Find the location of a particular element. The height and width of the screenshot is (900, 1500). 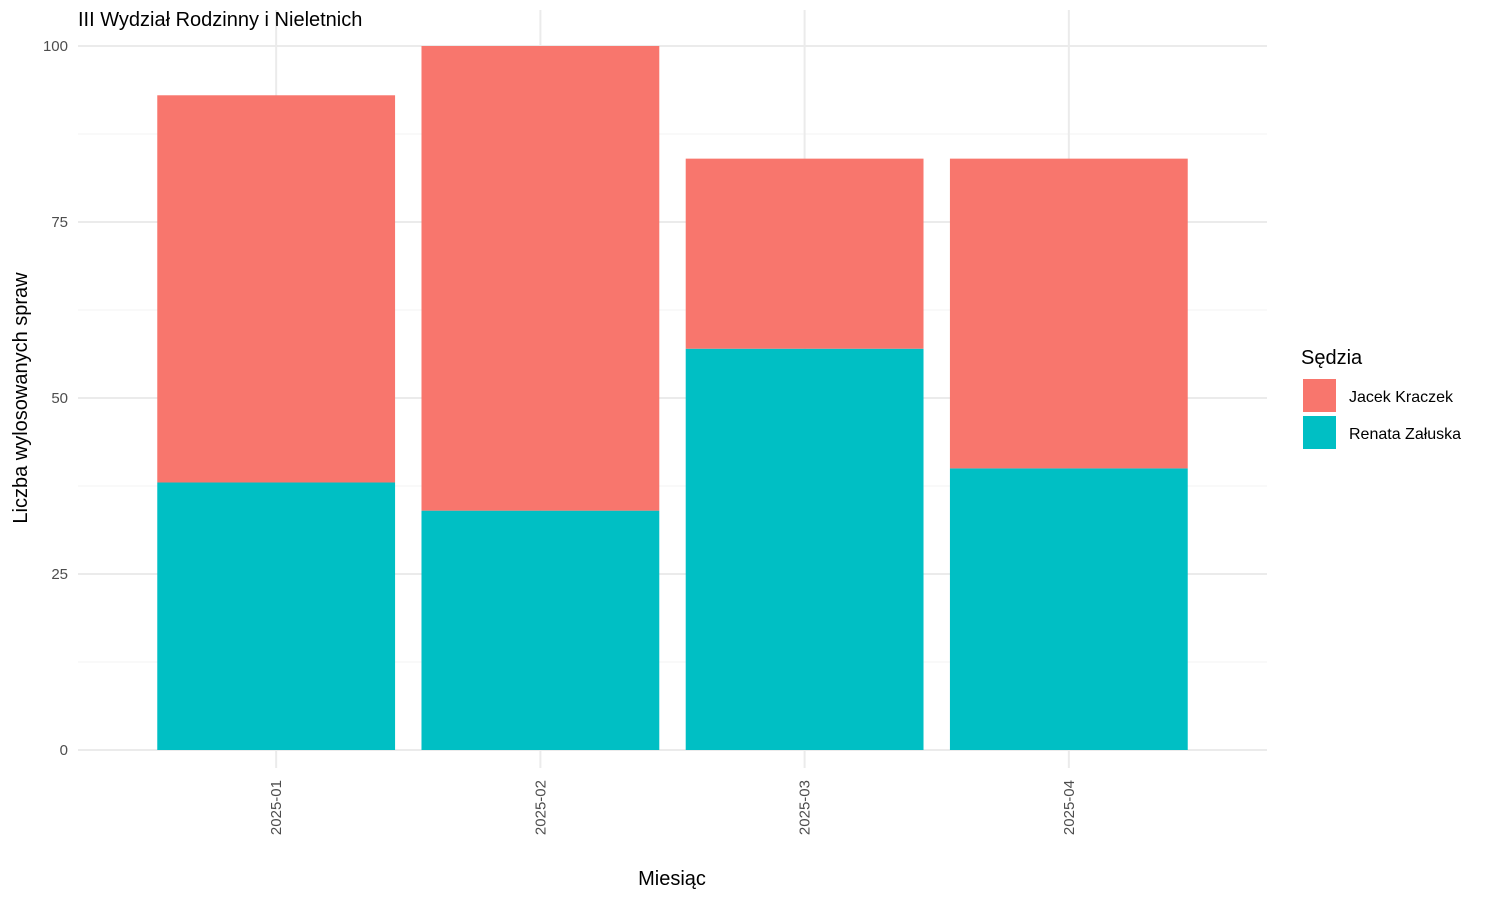

bar-2025-01-jacek-kraczek is located at coordinates (276, 289).